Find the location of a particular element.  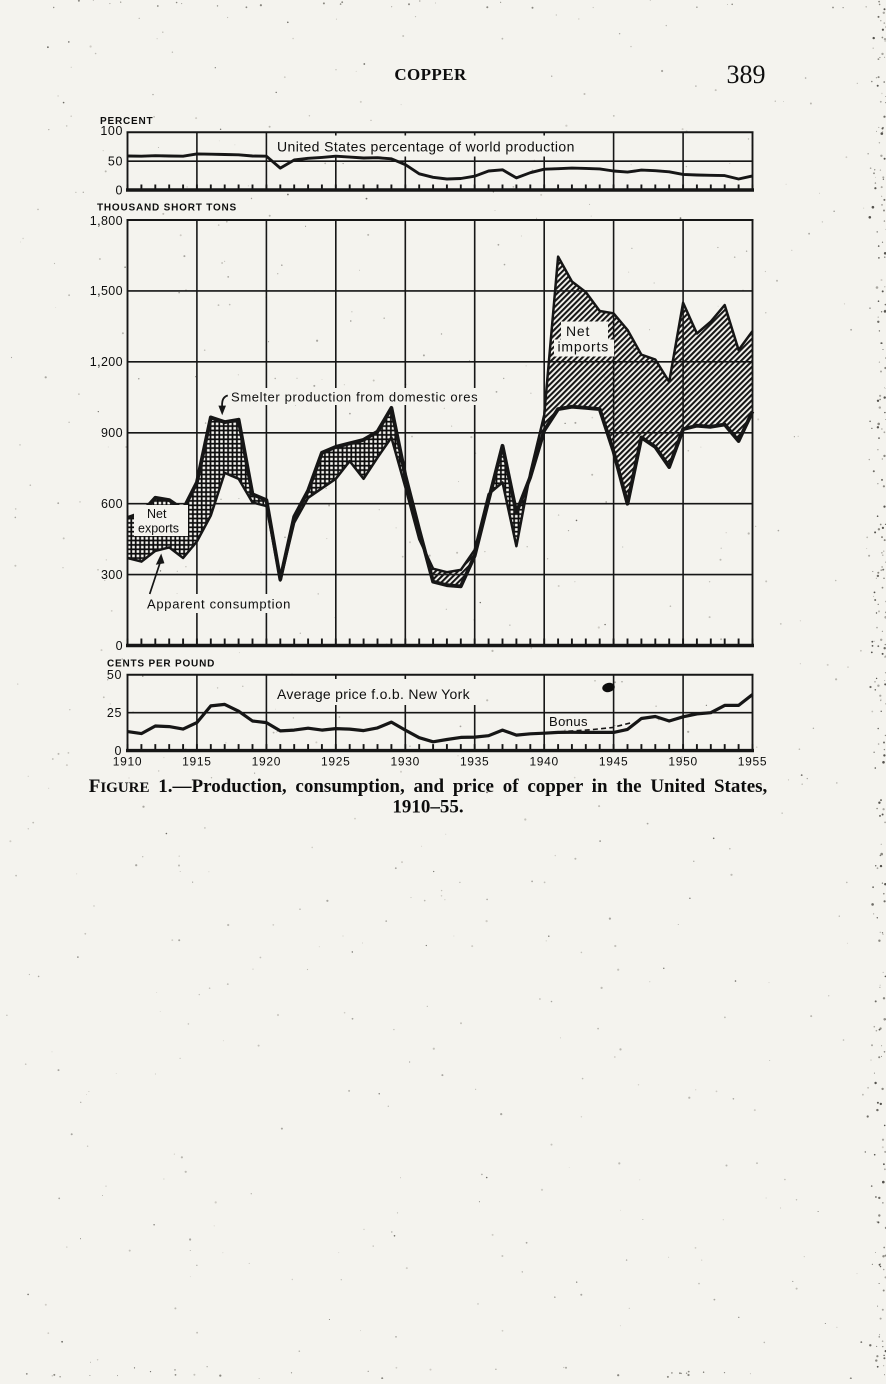

svg-text: 1,500 is located at coordinates (106, 291).